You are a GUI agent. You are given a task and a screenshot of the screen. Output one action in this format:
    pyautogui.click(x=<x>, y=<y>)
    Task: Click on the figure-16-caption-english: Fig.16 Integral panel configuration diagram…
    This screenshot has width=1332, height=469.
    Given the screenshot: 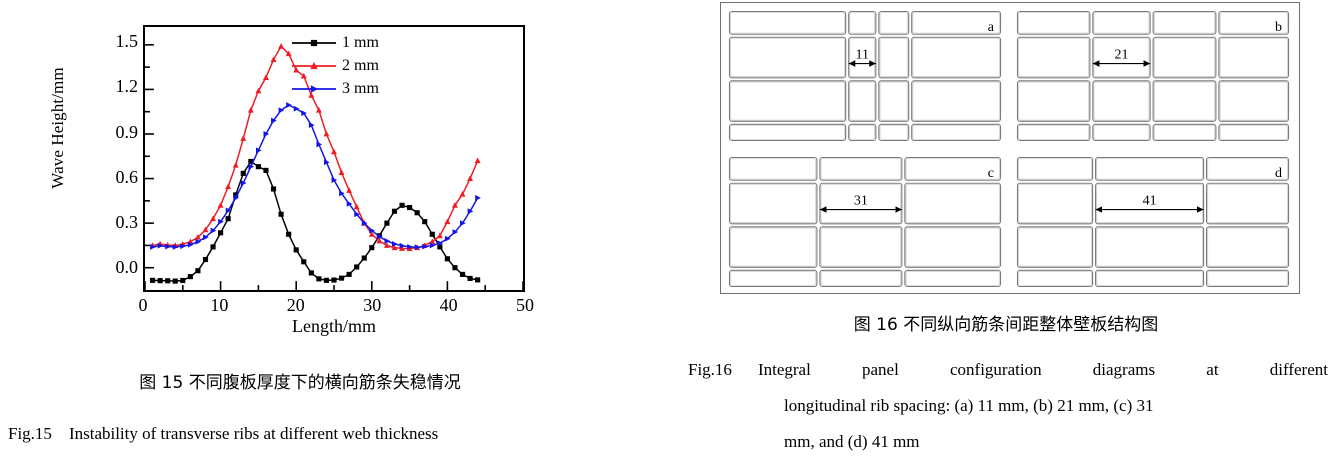 What is the action you would take?
    pyautogui.click(x=1008, y=406)
    